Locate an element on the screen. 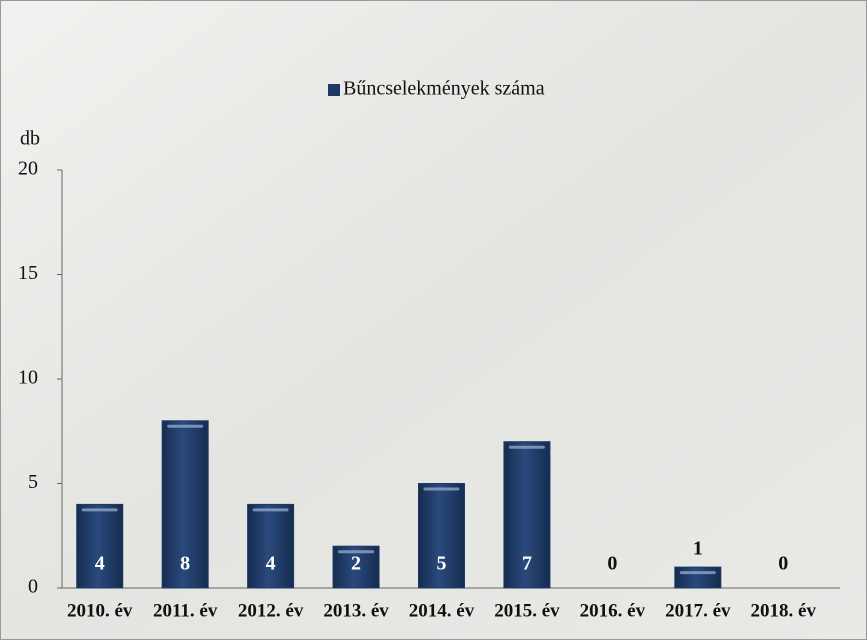 The image size is (867, 640). y-tick-label: 5 is located at coordinates (33, 482).